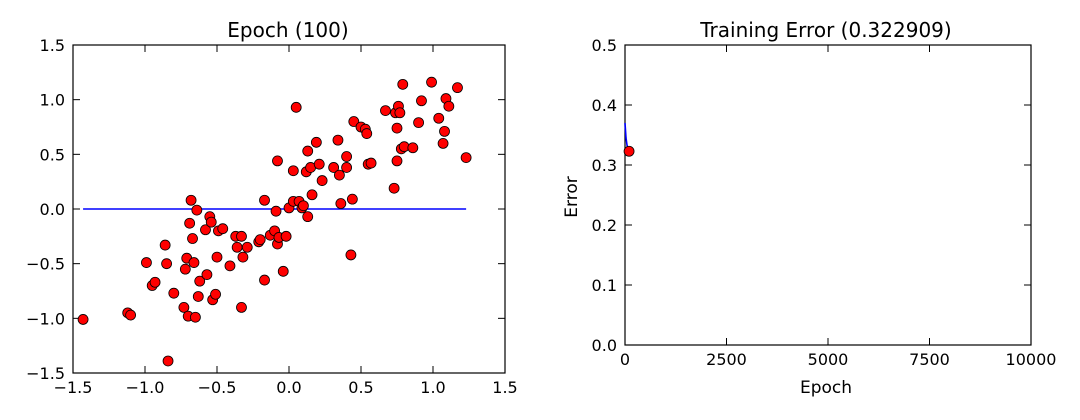 Image resolution: width=1080 pixels, height=420 pixels. What do you see at coordinates (629, 151) in the screenshot?
I see `current-error-point` at bounding box center [629, 151].